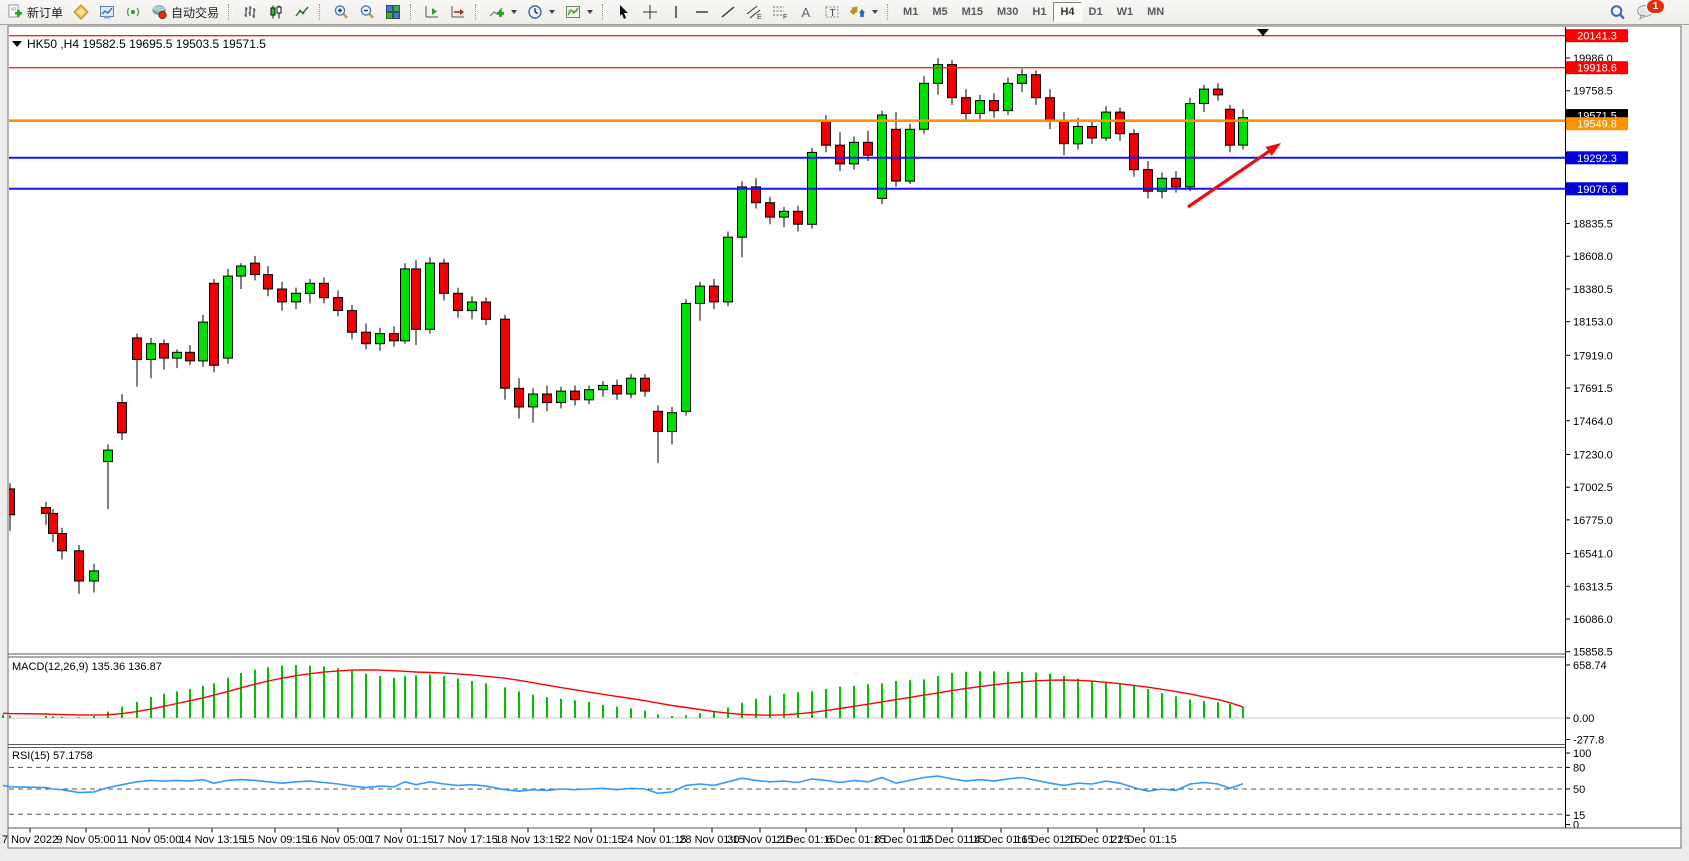 Image resolution: width=1689 pixels, height=861 pixels. What do you see at coordinates (864, 12) in the screenshot?
I see `arrows-button` at bounding box center [864, 12].